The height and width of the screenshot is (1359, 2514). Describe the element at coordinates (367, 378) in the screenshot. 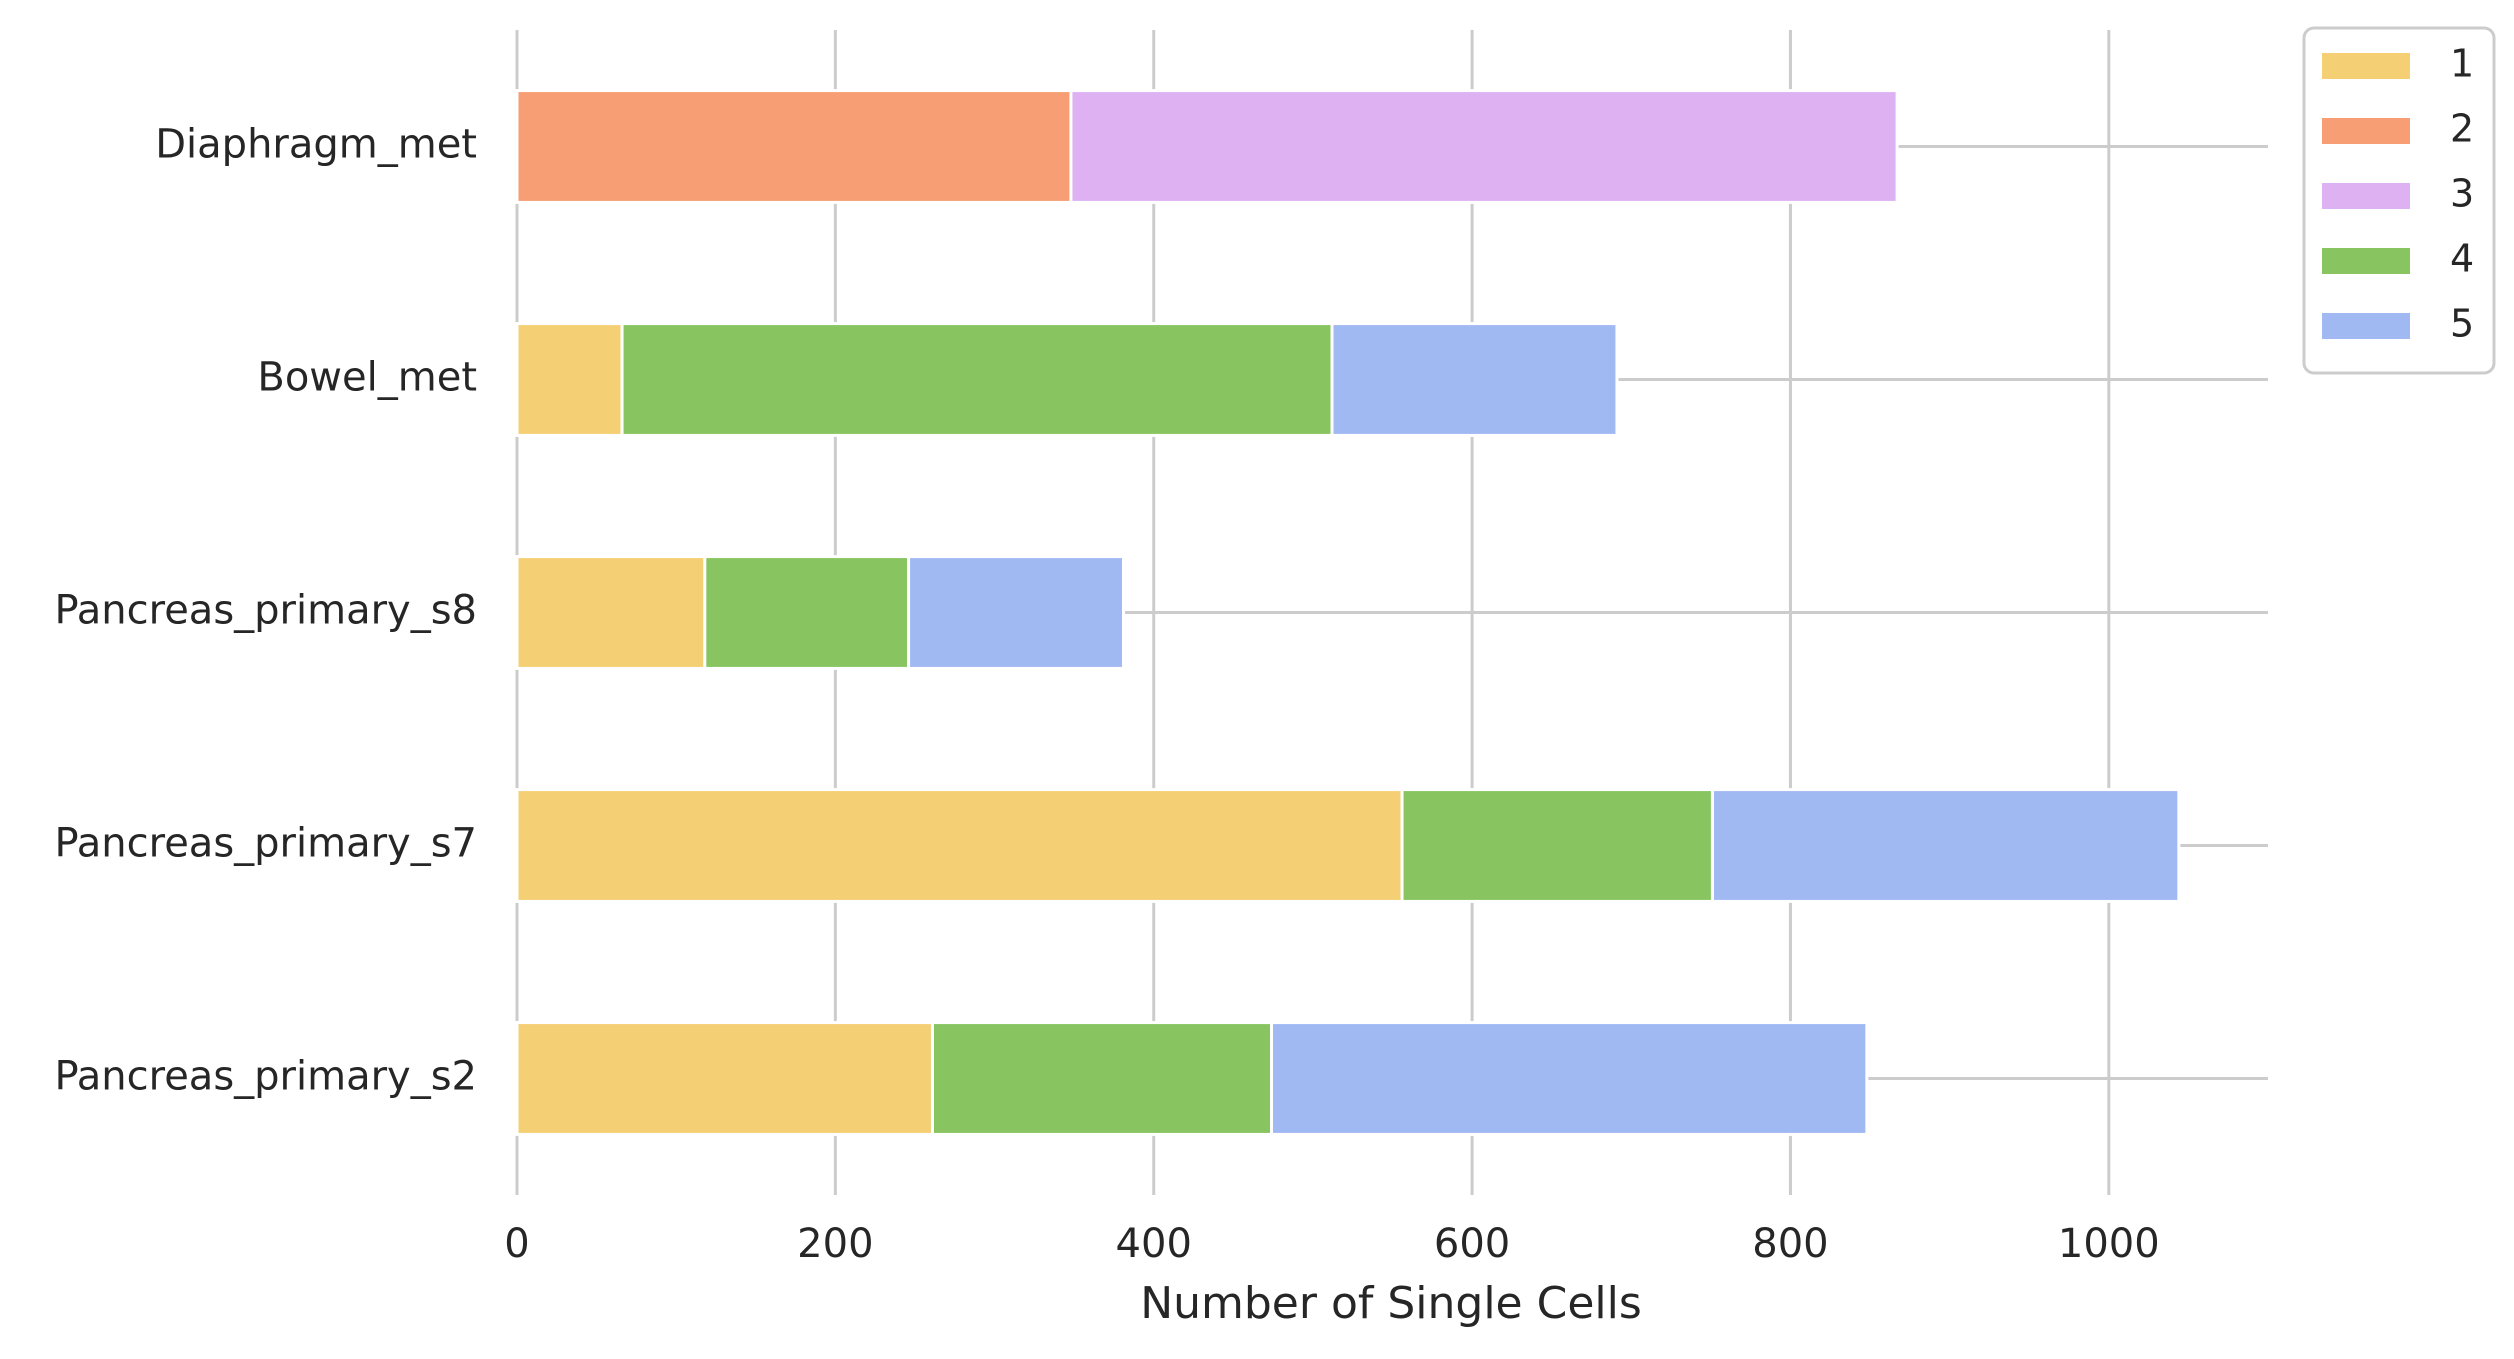

I see `y-tick-label-1: Bowel_met` at that location.